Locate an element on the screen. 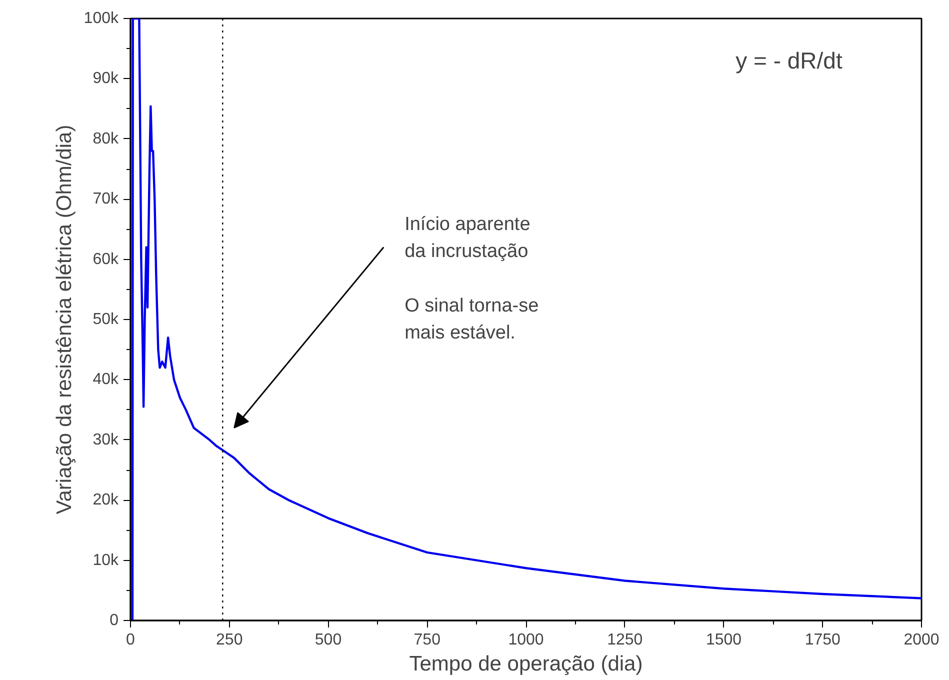 The image size is (949, 680). y-tick-label: 60k is located at coordinates (106, 259).